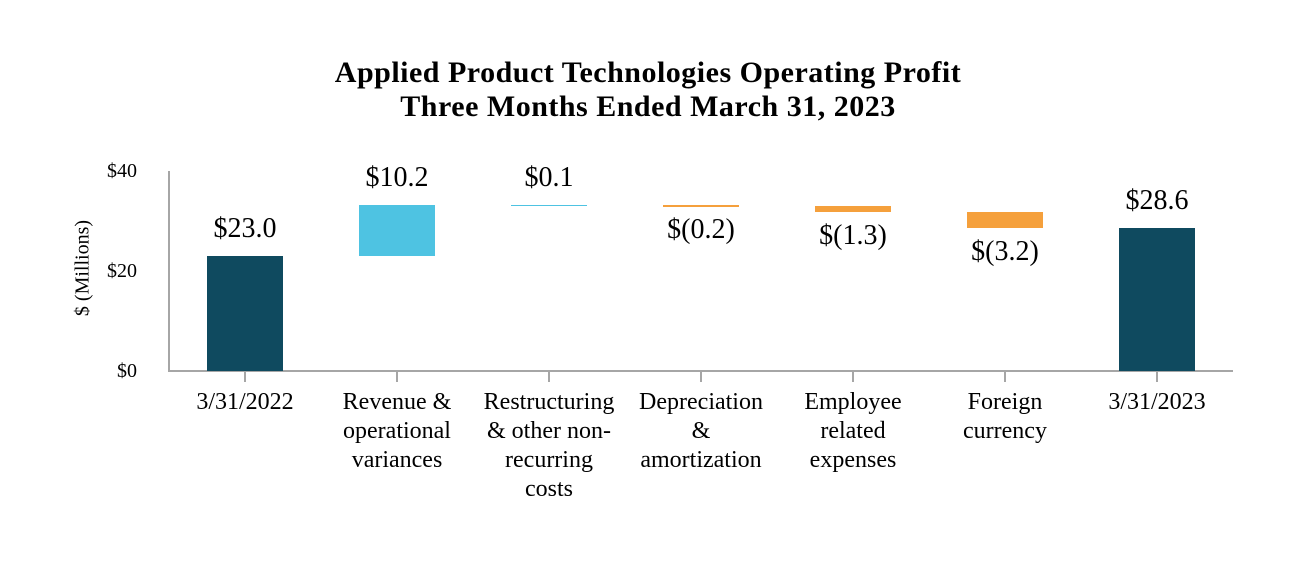 The image size is (1296, 566). Describe the element at coordinates (853, 431) in the screenshot. I see `category-label: Employee related expenses` at that location.